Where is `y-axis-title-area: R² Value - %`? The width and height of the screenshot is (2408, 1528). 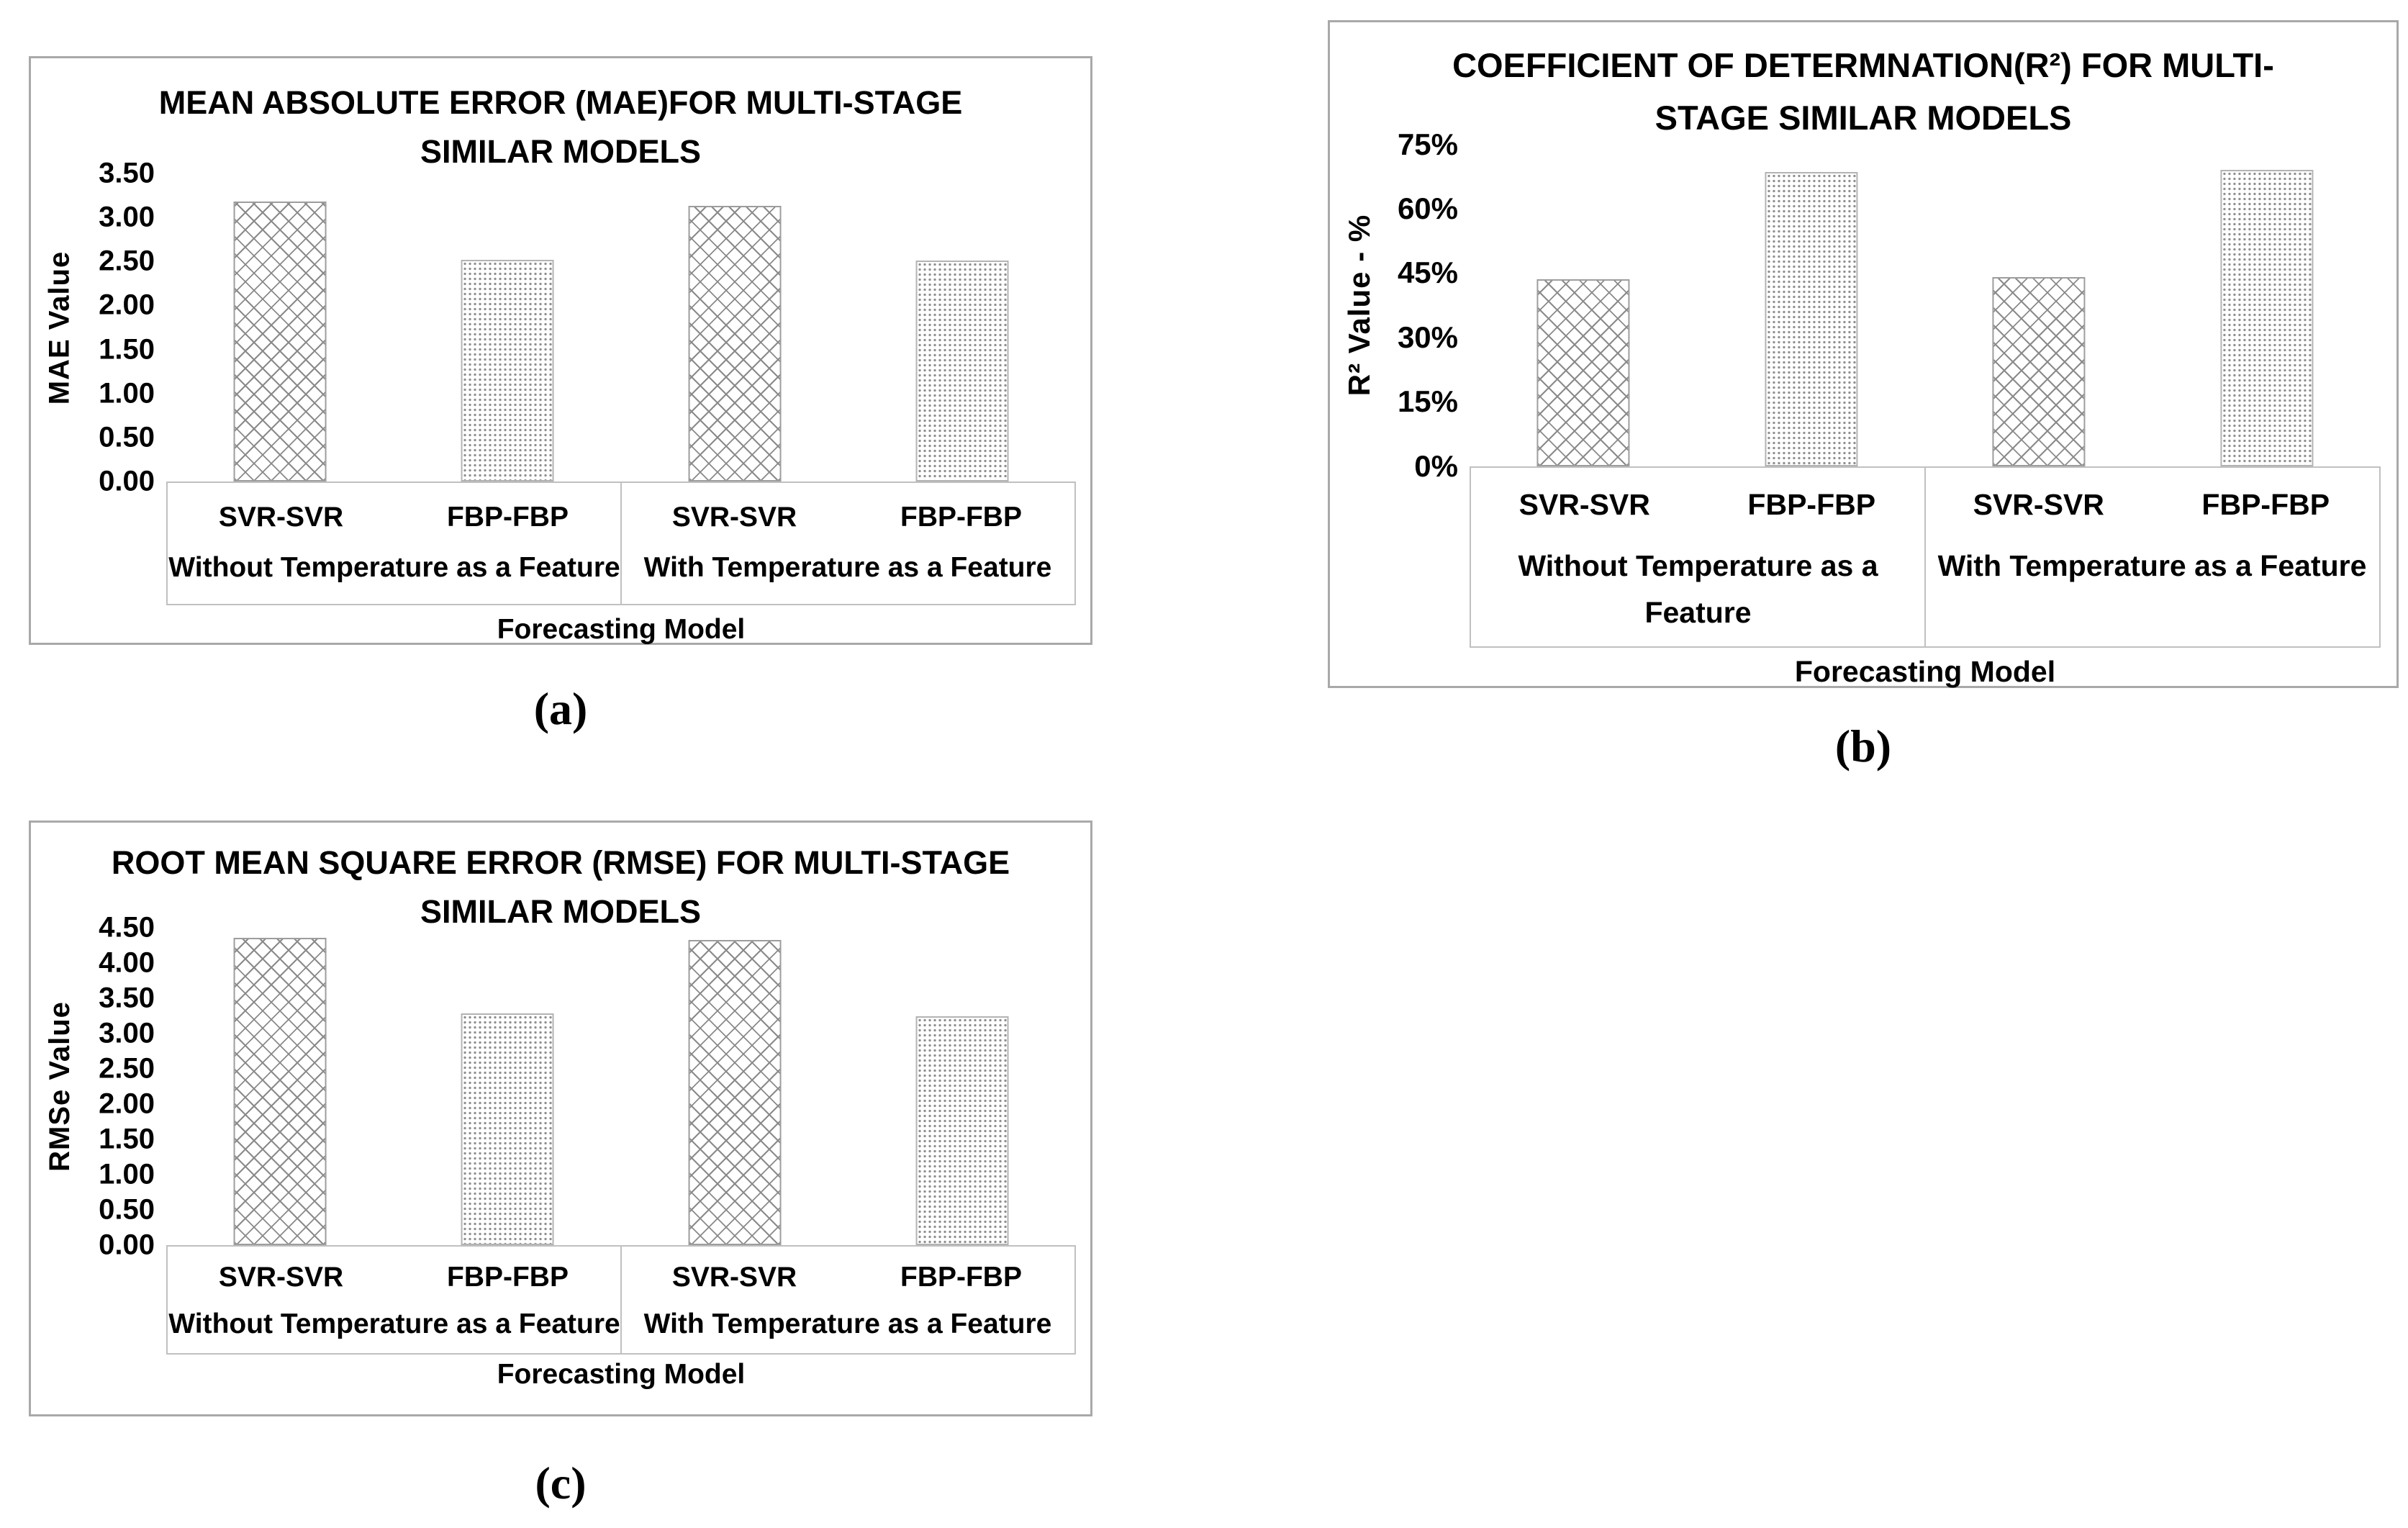
y-axis-title-area: R² Value - % is located at coordinates (1359, 305).